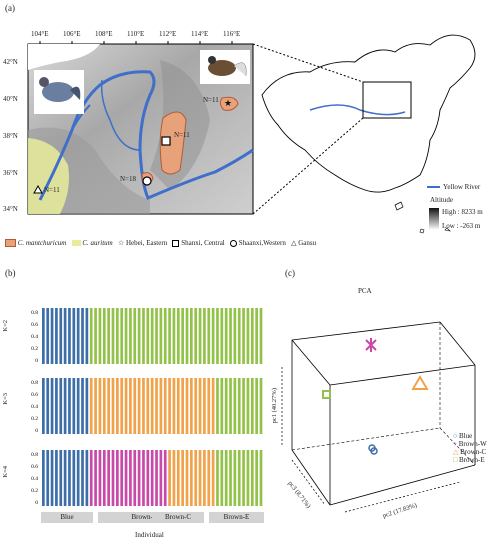 This screenshot has width=500, height=552. I want to click on triangle-icon: △, so click(456, 452).